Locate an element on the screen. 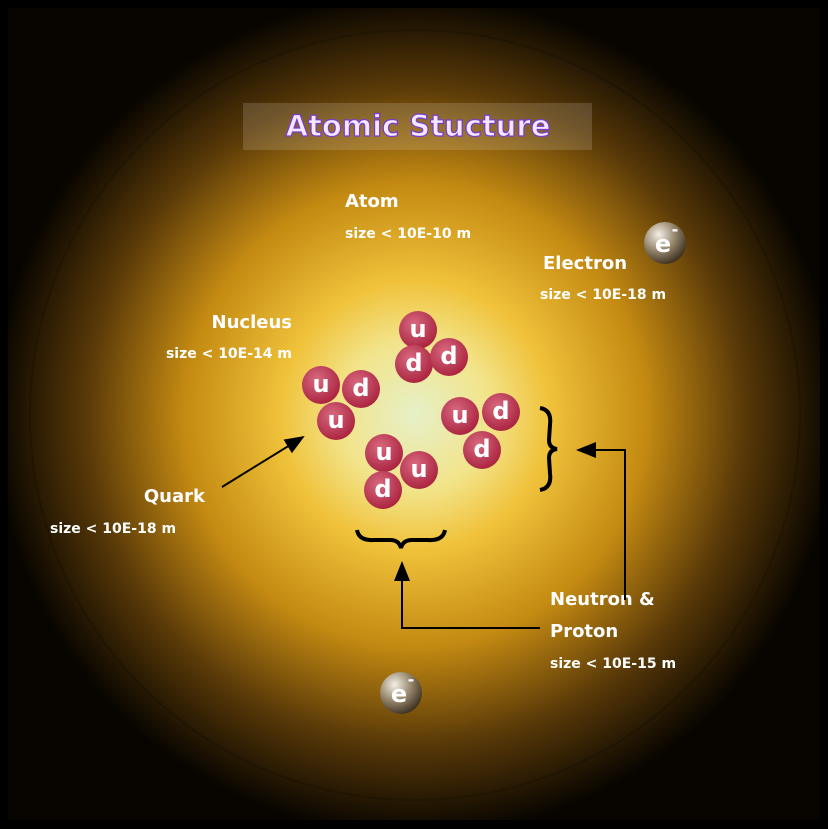 The image size is (828, 829). quark-size: size < 10E-18 m is located at coordinates (113, 529).